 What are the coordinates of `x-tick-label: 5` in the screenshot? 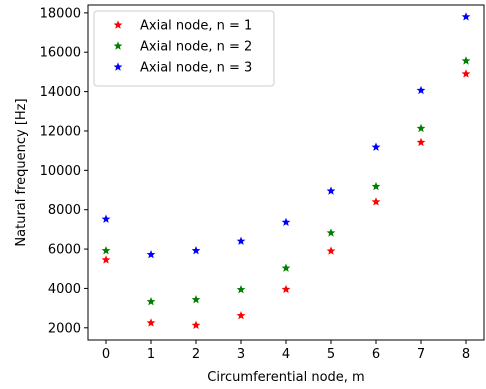 It's located at (331, 354).